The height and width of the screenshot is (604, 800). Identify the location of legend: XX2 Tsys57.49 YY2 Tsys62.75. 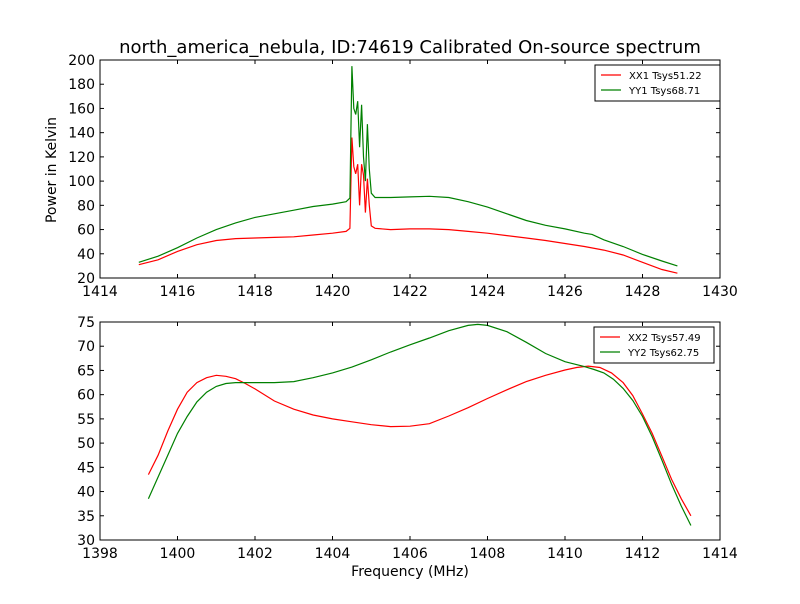
(654, 345).